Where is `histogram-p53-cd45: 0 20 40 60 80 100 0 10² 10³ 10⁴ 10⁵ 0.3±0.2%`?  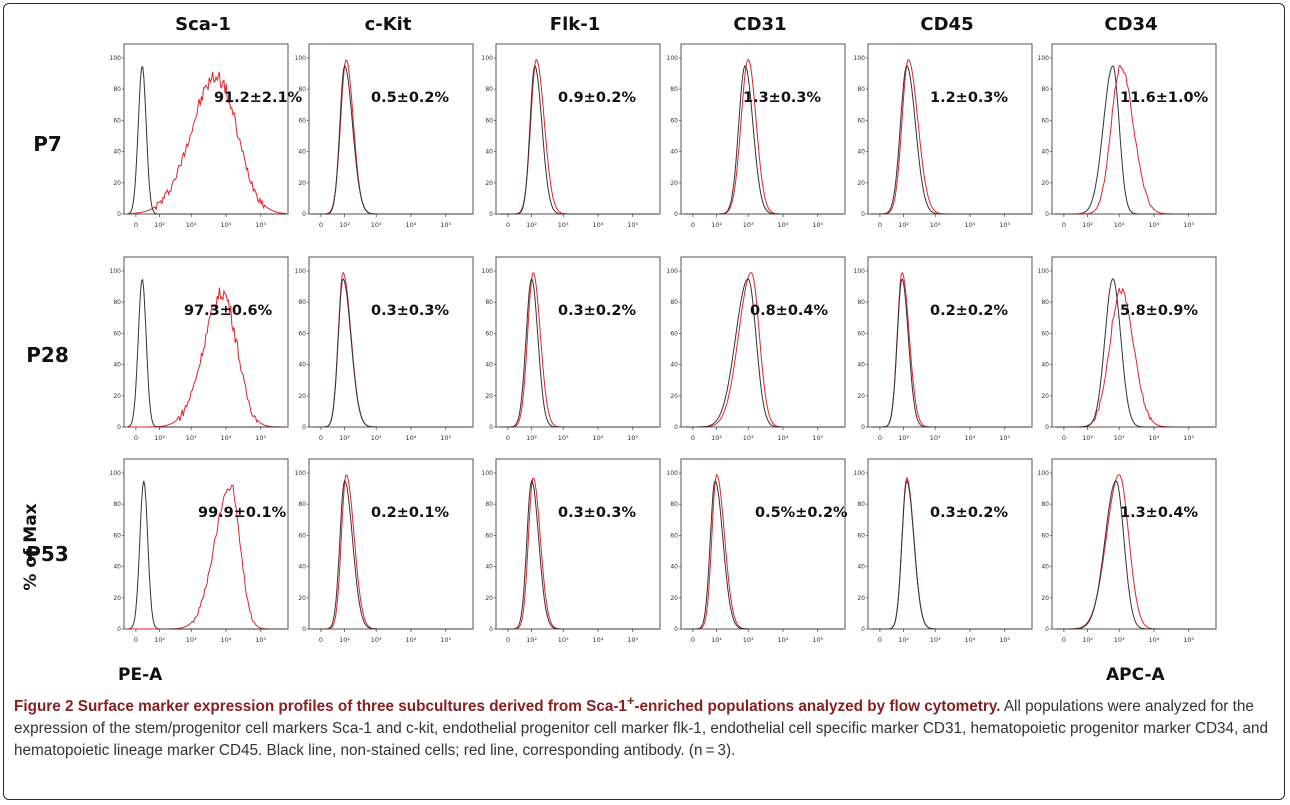
histogram-p53-cd45: 0 20 40 60 80 100 0 10² 10³ 10⁴ 10⁵ 0.3±0.2% is located at coordinates (943, 557).